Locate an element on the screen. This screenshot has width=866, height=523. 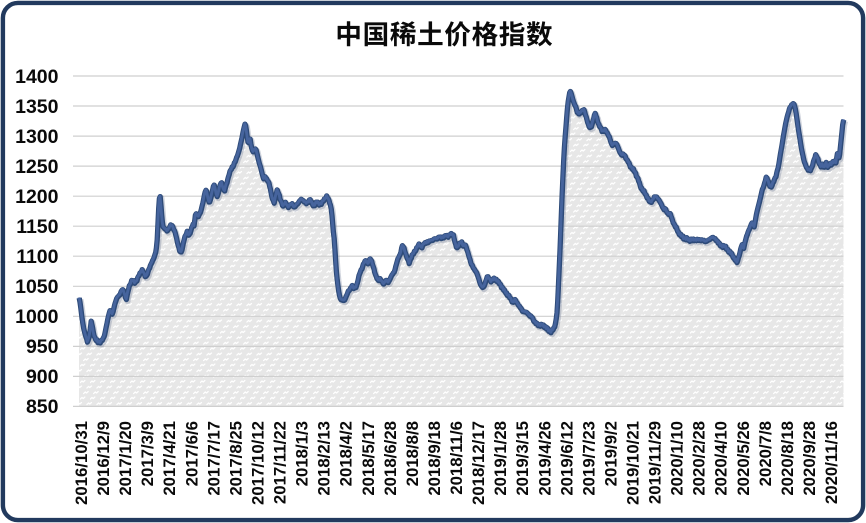
svg-text: 2020/5/26 is located at coordinates (743, 458).